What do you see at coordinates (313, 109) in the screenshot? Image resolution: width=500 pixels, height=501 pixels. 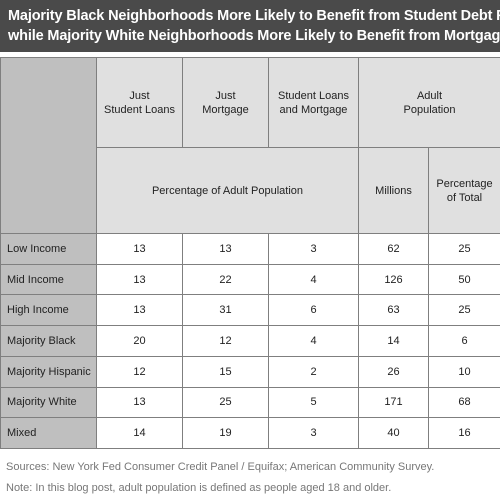 I see `header-text: and Mortgage` at bounding box center [313, 109].